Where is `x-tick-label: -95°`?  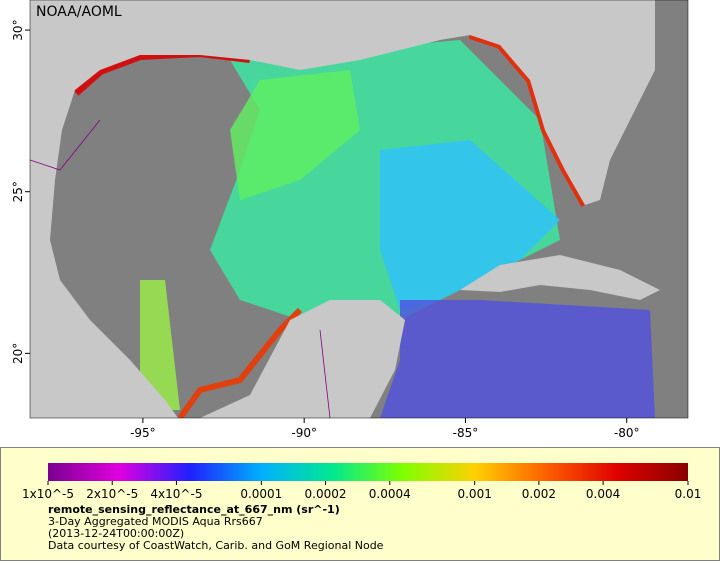
x-tick-label: -95° is located at coordinates (143, 433).